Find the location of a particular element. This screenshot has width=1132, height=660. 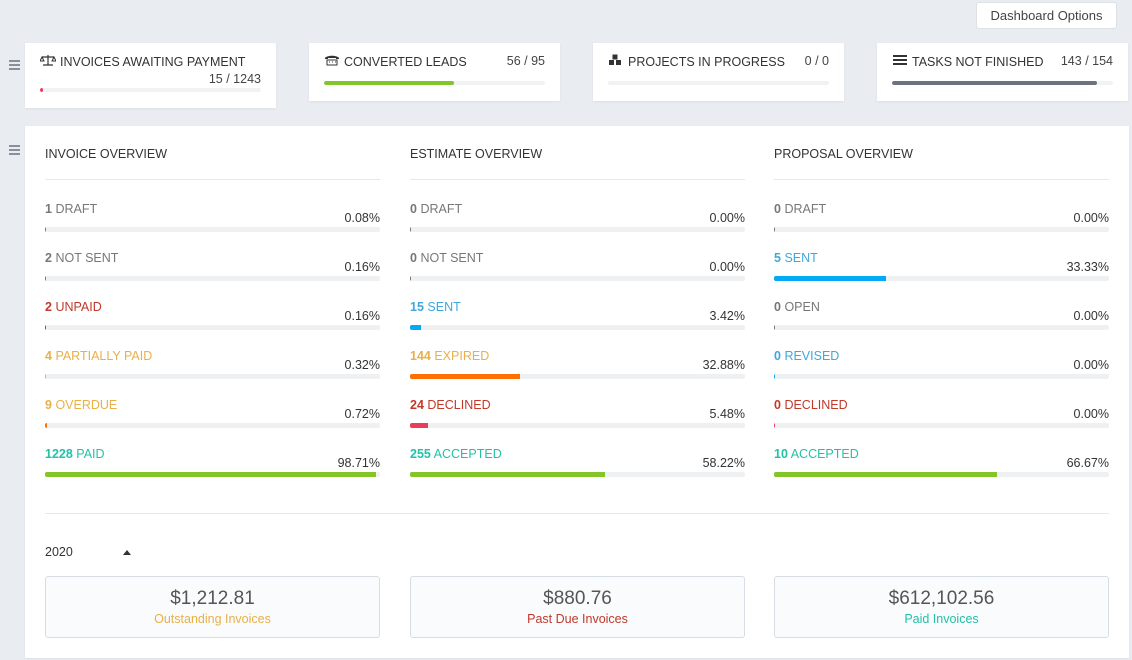

overview-title: INVOICE OVERVIEW is located at coordinates (106, 154).